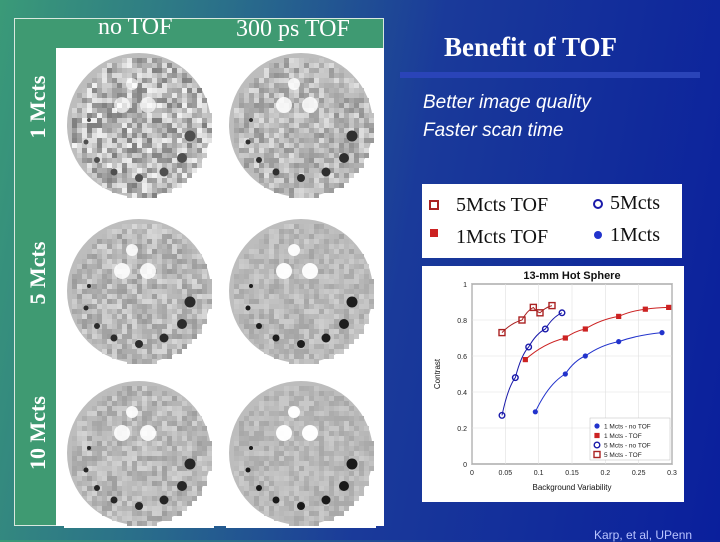  I want to click on phantom-image-5mcts-tof, so click(301, 291).